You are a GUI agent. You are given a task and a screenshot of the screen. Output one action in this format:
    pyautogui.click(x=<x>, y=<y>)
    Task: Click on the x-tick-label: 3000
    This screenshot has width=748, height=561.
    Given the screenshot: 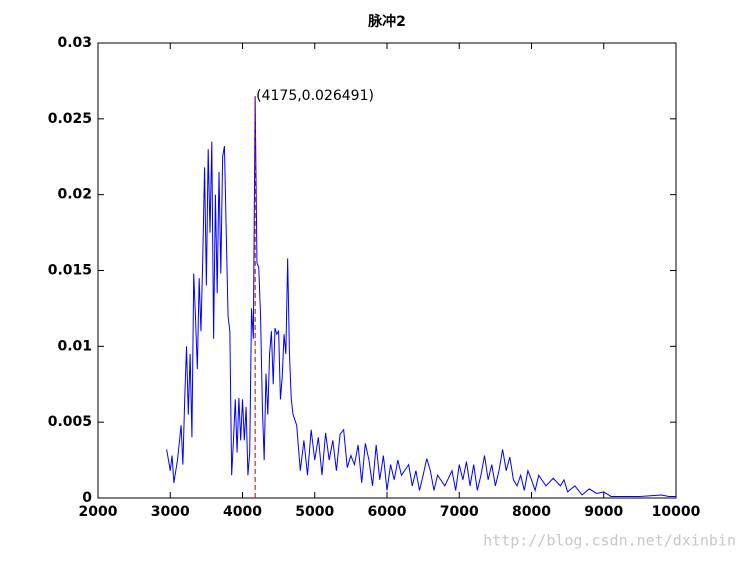 What is the action you would take?
    pyautogui.click(x=170, y=512)
    